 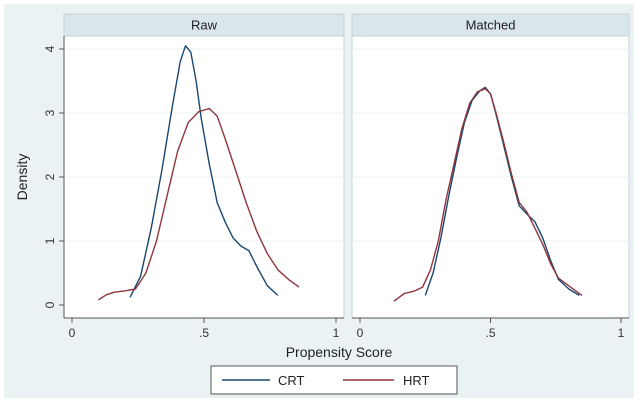 What do you see at coordinates (50, 240) in the screenshot?
I see `y-tick-label: 1` at bounding box center [50, 240].